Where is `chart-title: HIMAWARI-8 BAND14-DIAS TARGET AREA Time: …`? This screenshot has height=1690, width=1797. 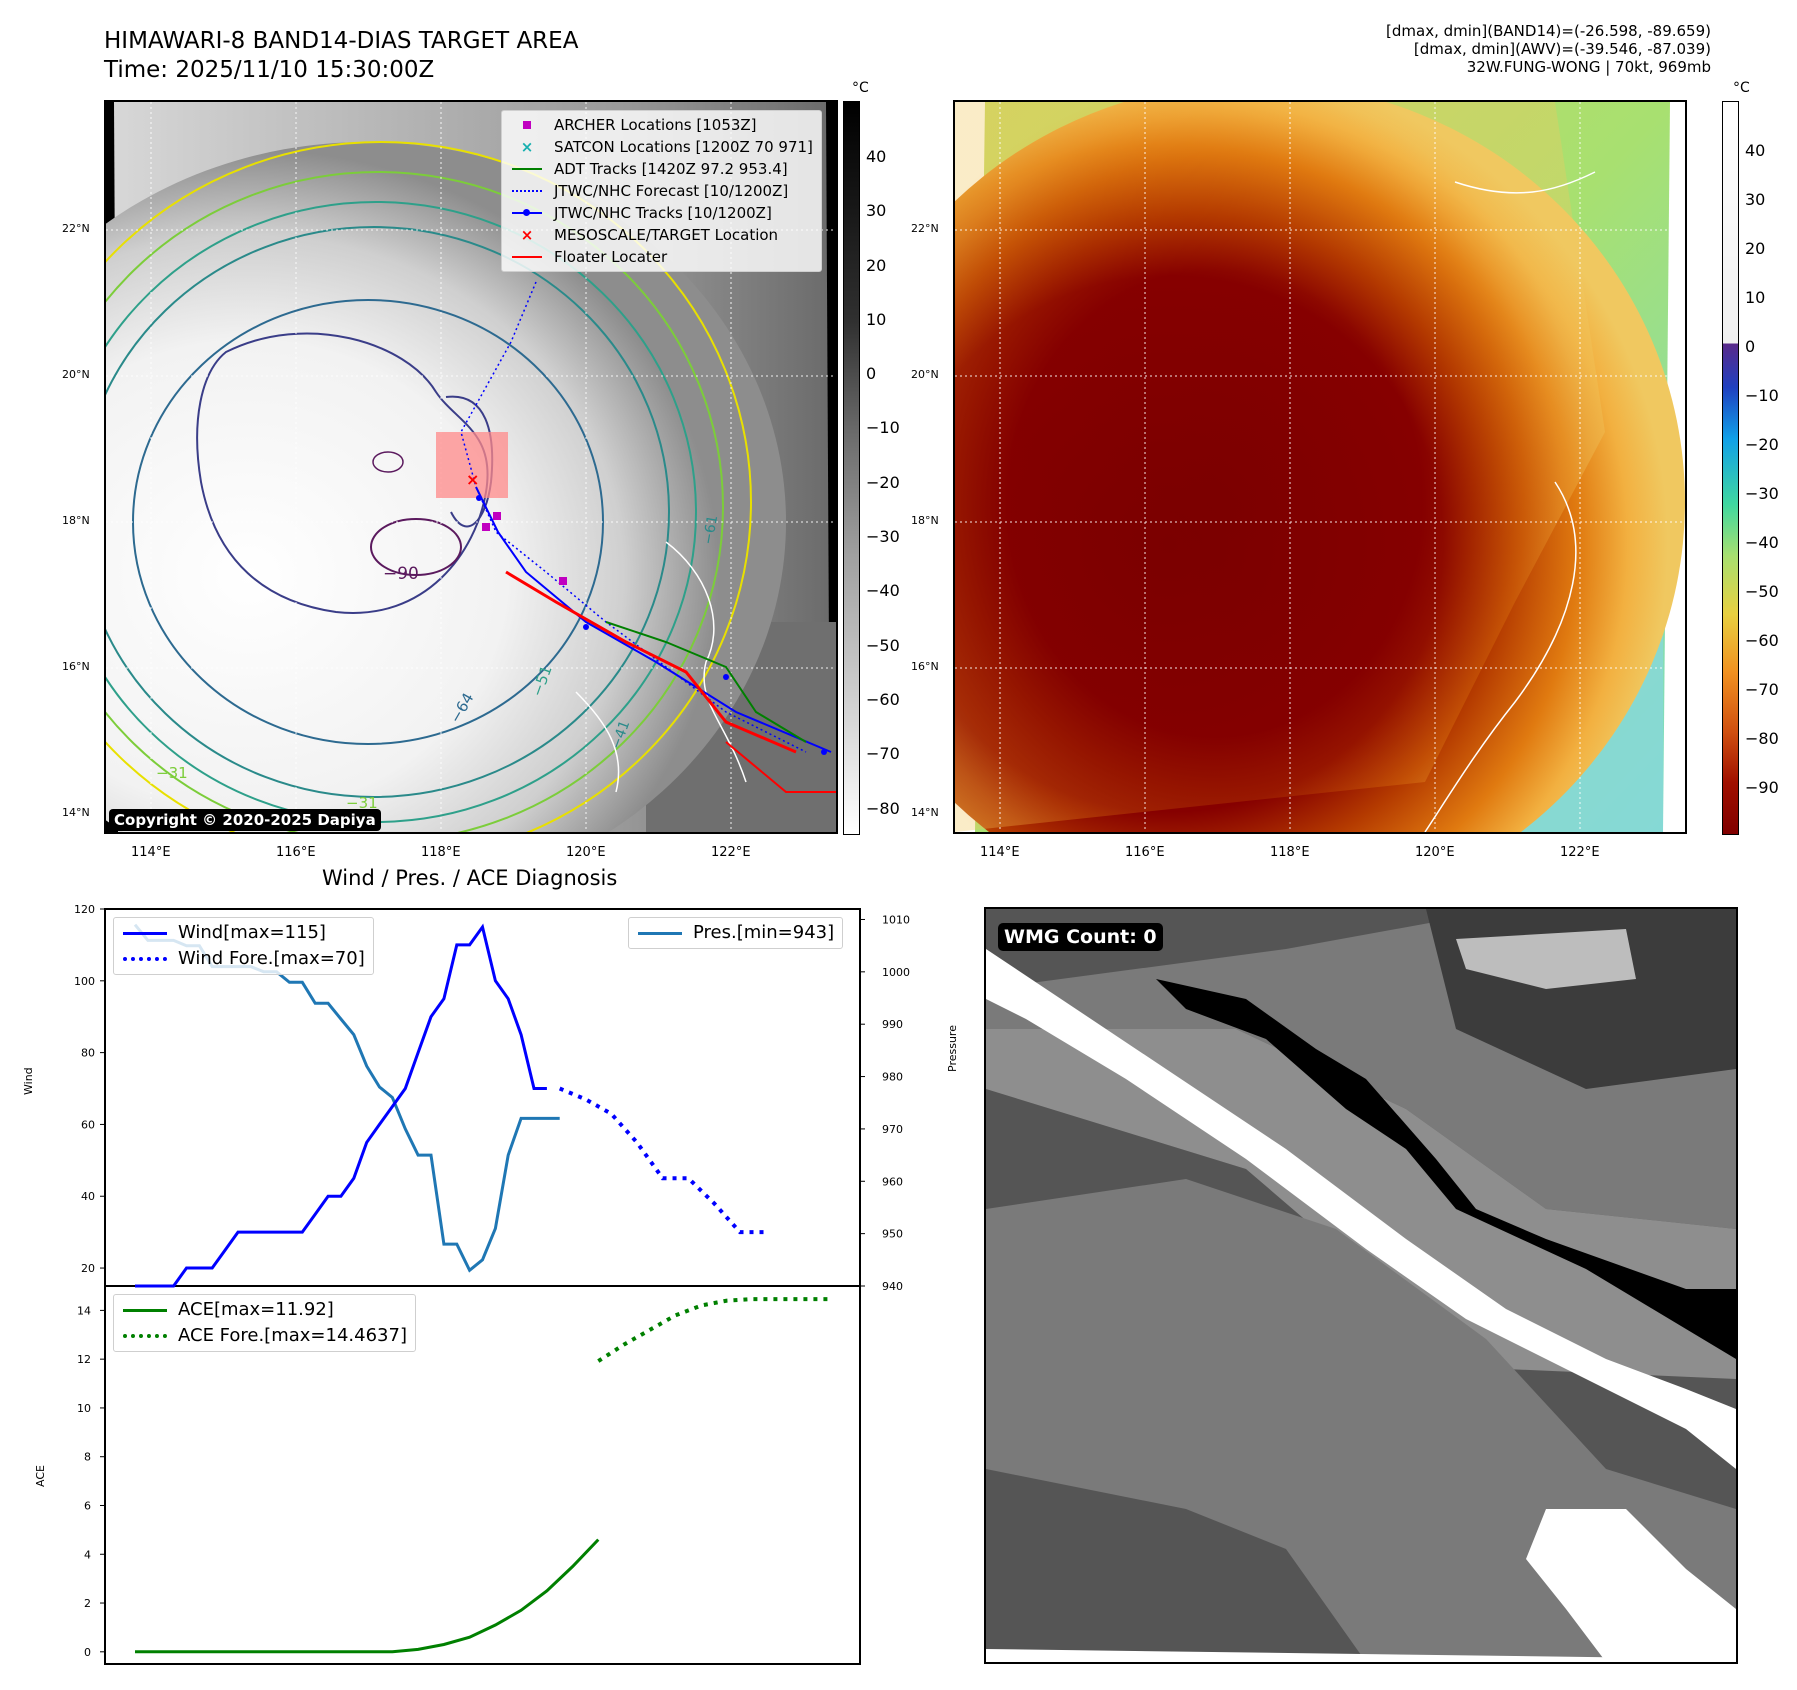
chart-title: HIMAWARI-8 BAND14-DIAS TARGET AREA Time: … is located at coordinates (341, 56).